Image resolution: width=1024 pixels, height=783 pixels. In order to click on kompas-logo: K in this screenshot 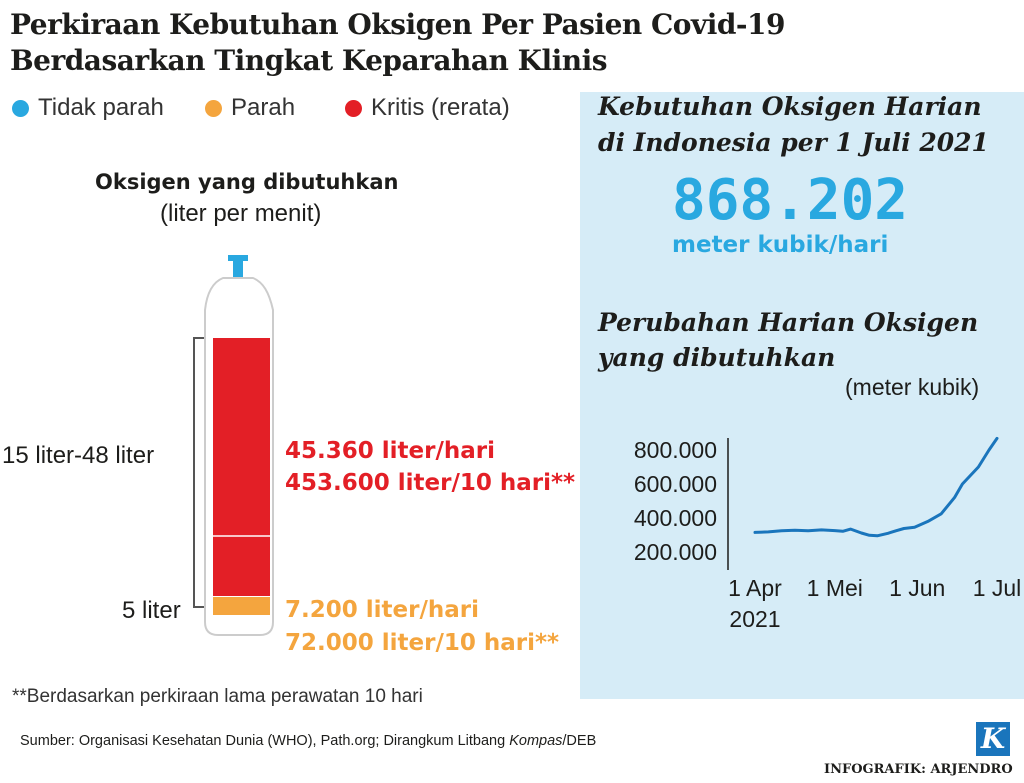, I will do `click(993, 739)`.